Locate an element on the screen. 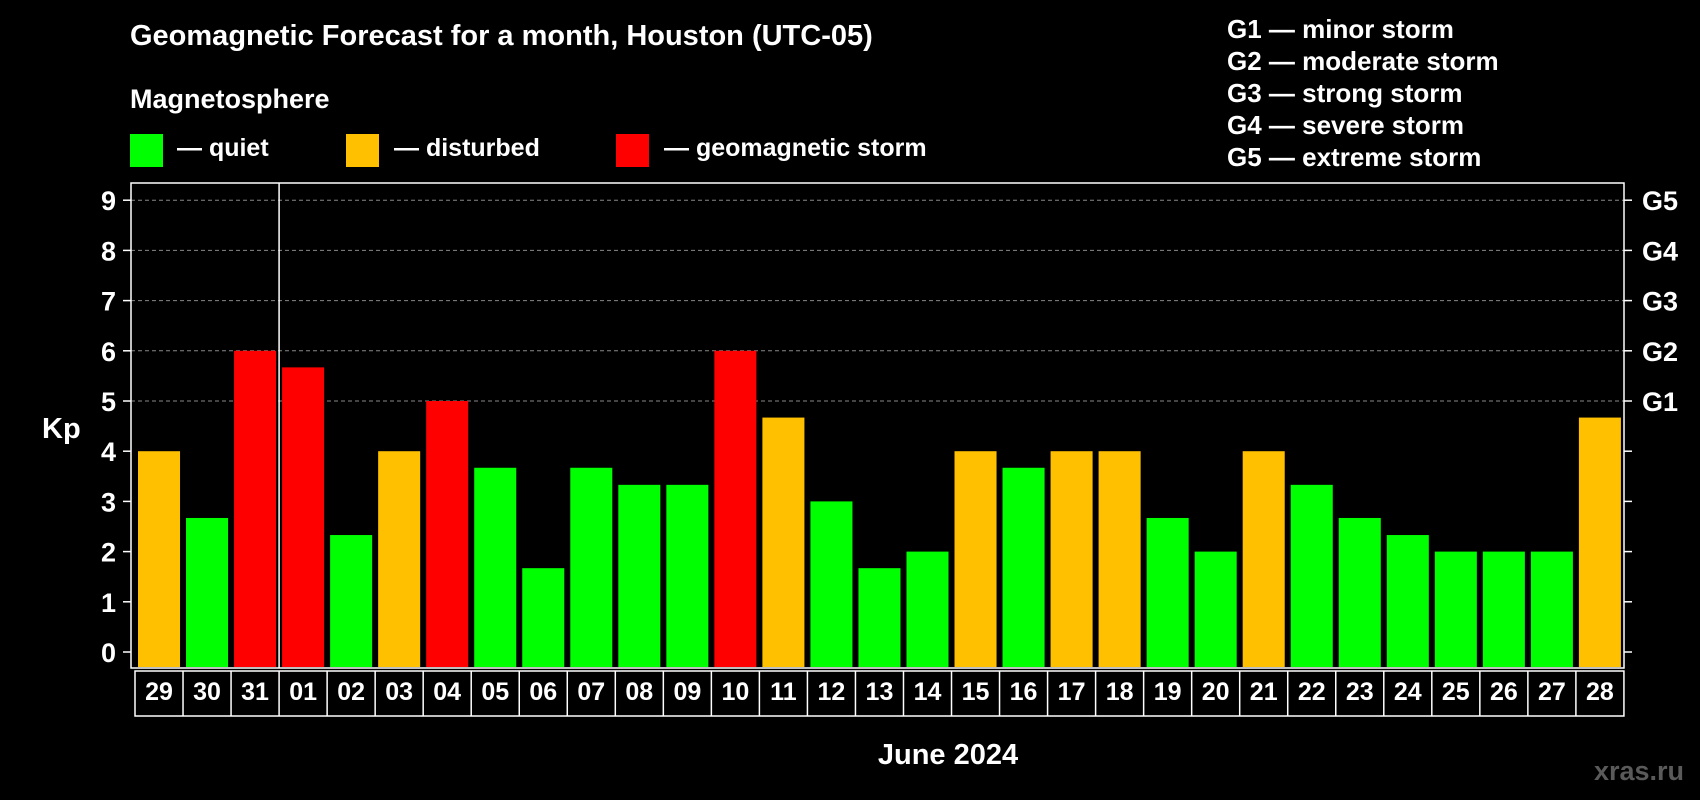 This screenshot has height=800, width=1700. legend-label-disturbed: — disturbed is located at coordinates (467, 148).